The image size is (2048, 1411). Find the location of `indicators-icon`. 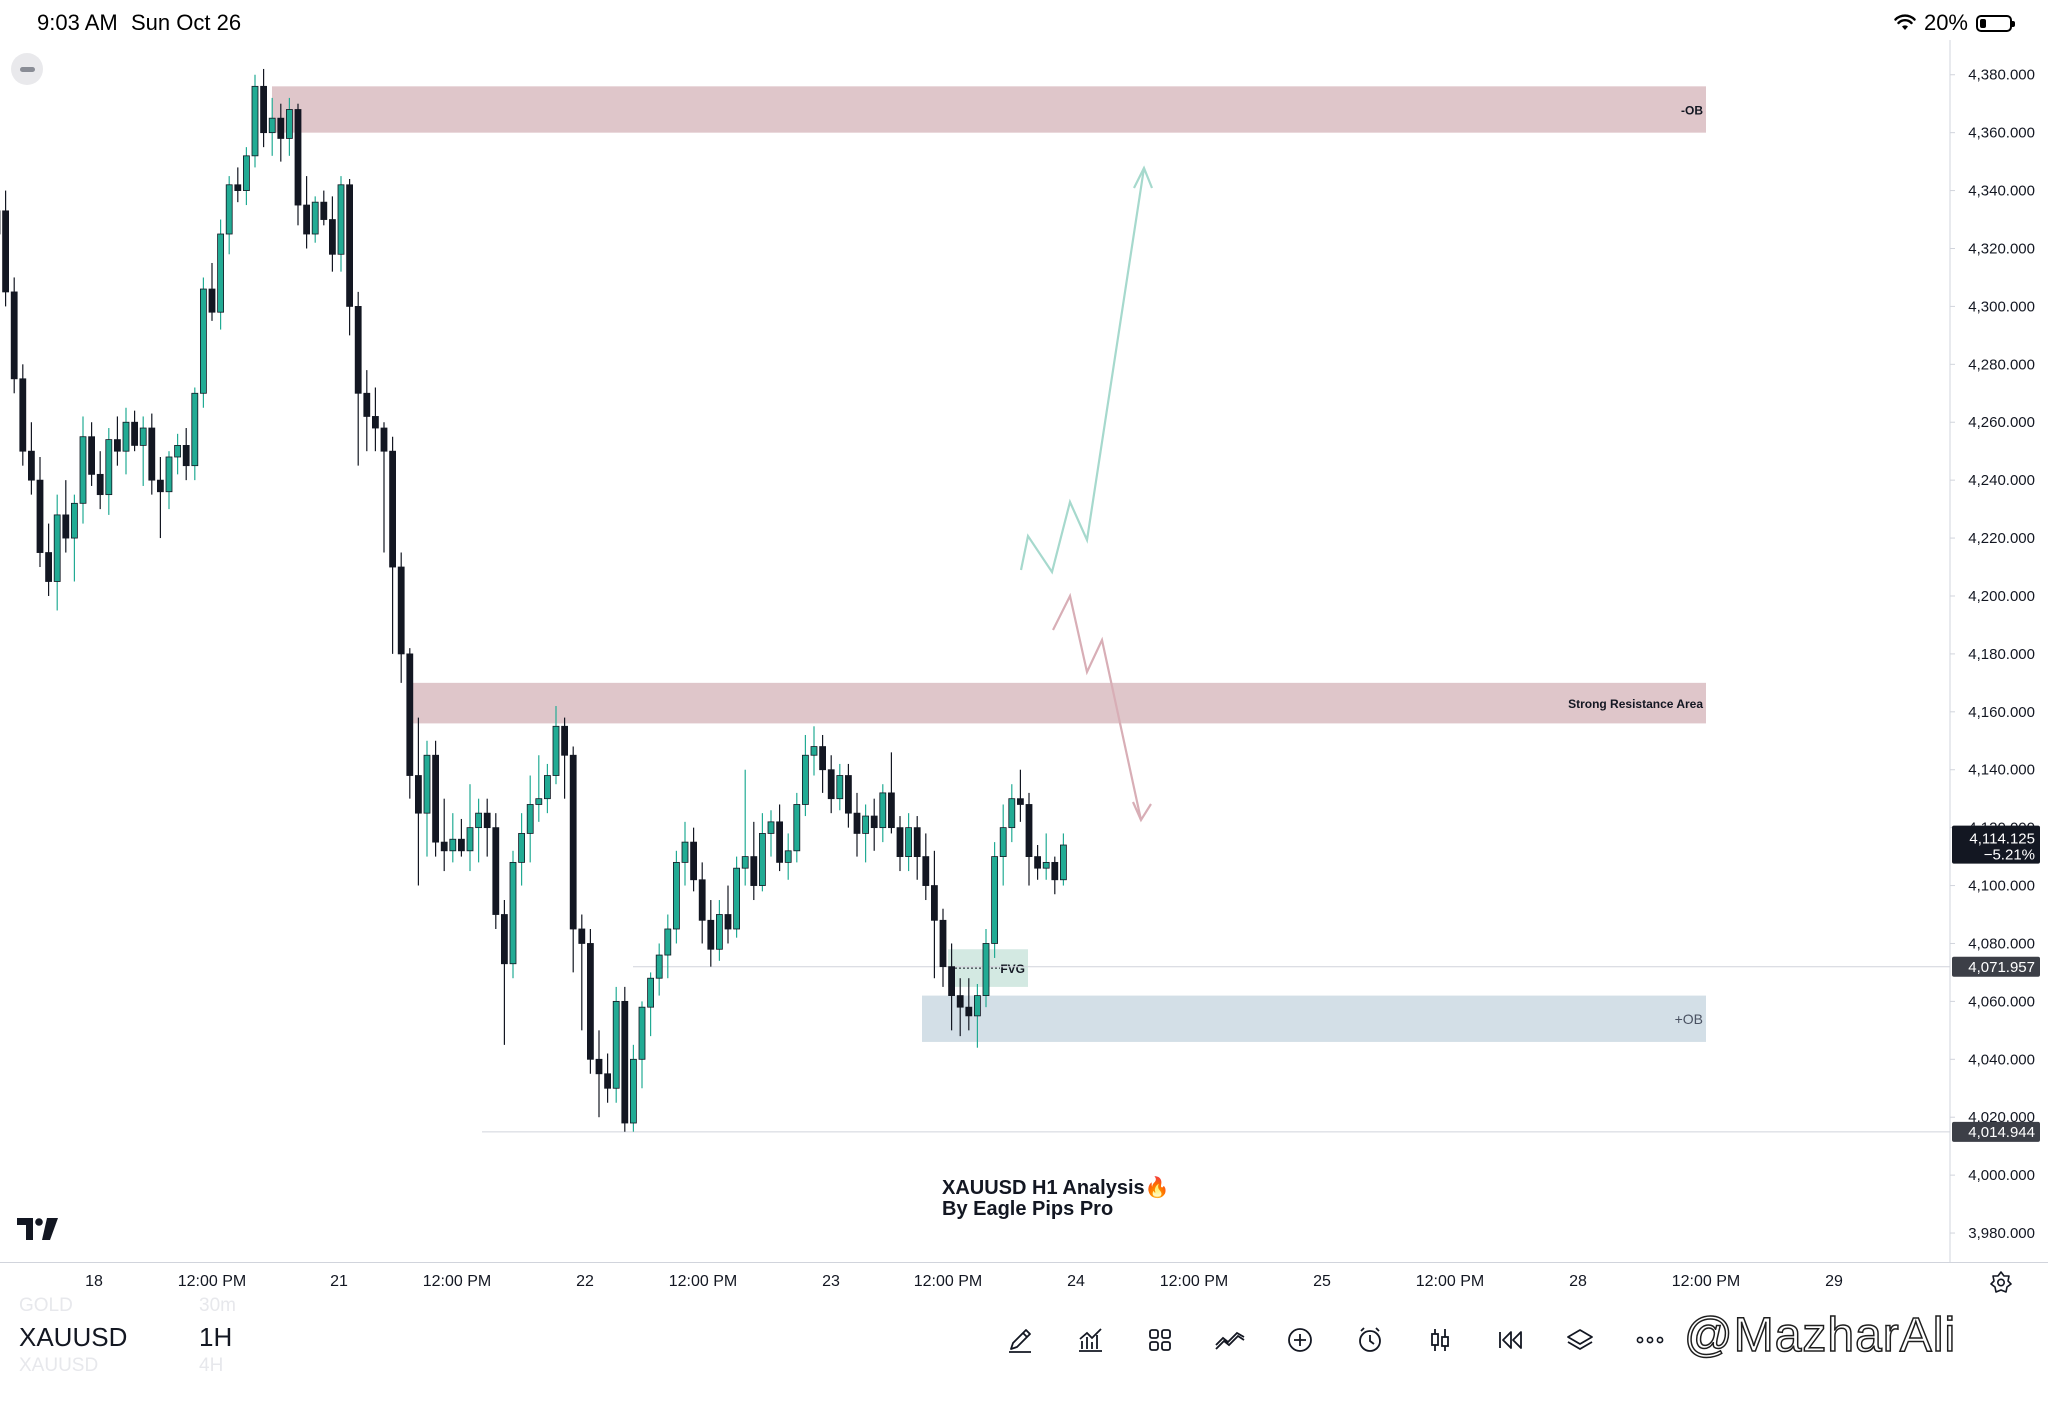

indicators-icon is located at coordinates (1090, 1340).